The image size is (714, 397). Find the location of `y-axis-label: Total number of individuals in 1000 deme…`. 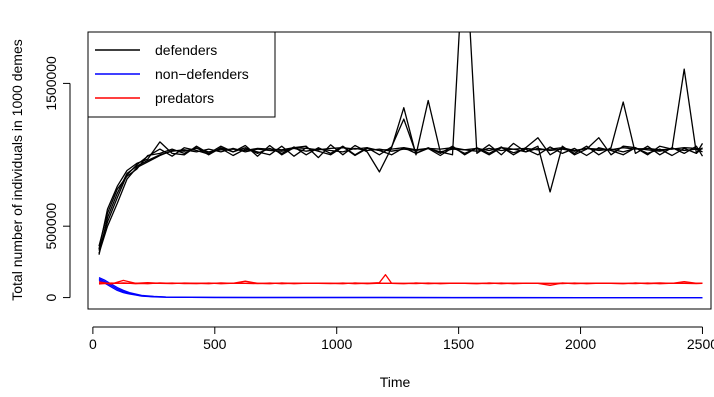

y-axis-label: Total number of individuals in 1000 deme… is located at coordinates (17, 170).